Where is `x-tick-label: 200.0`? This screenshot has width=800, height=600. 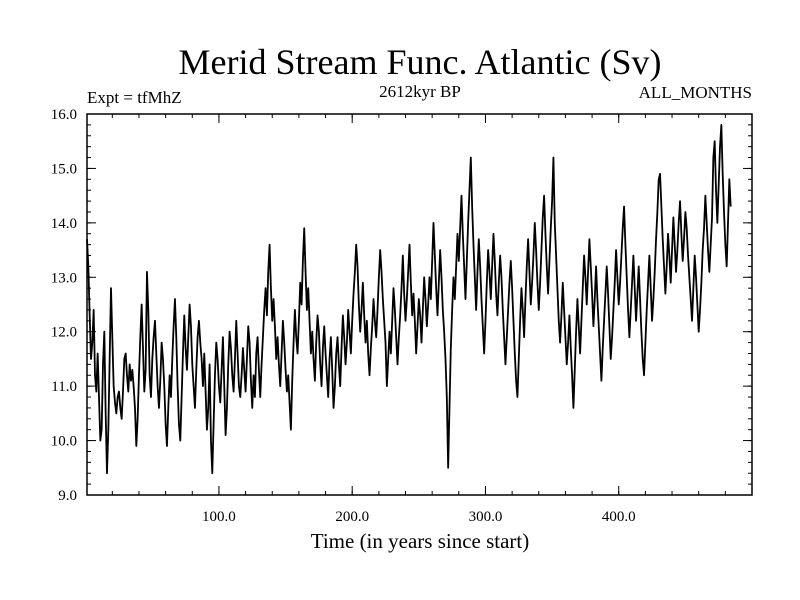 x-tick-label: 200.0 is located at coordinates (352, 517).